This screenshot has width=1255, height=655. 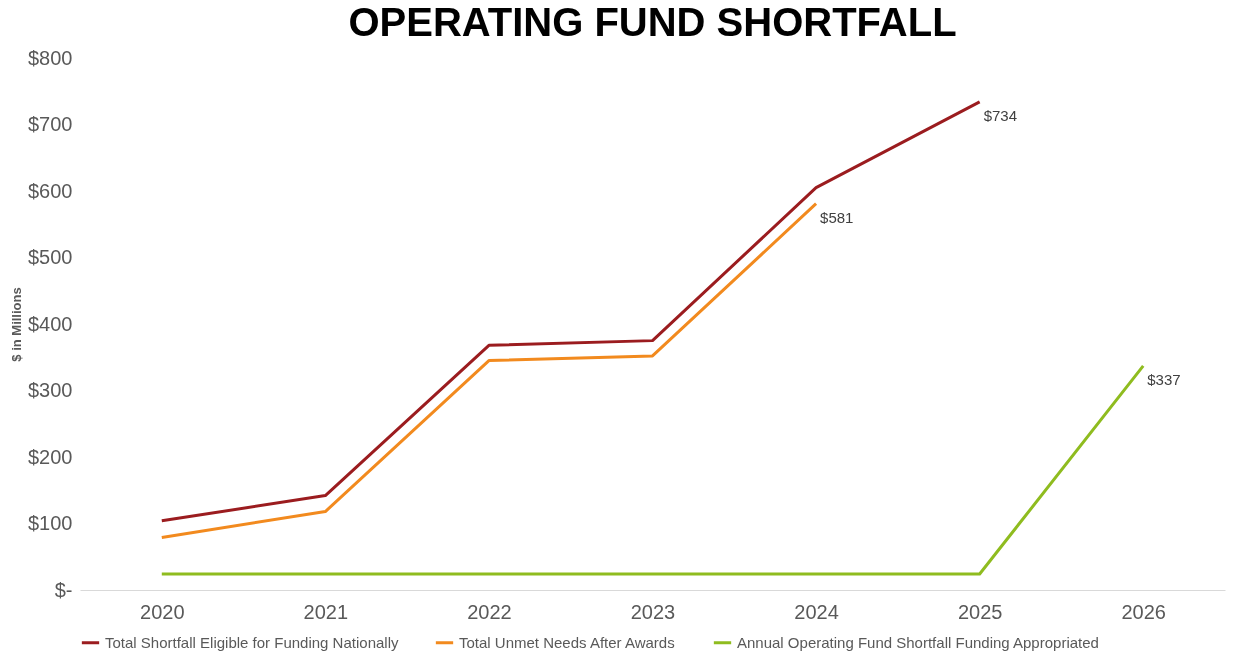 What do you see at coordinates (50, 124) in the screenshot?
I see `y-tick-label: $700` at bounding box center [50, 124].